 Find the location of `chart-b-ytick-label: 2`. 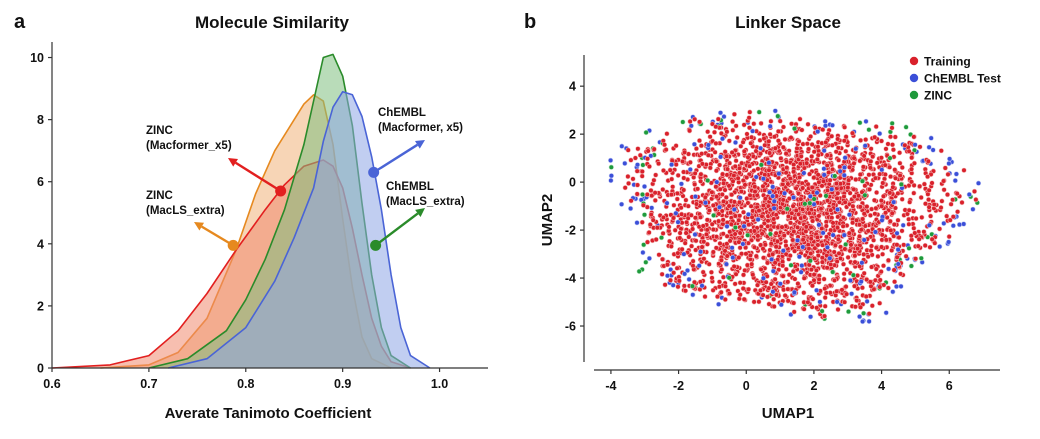

chart-b-ytick-label: 2 is located at coordinates (572, 135).